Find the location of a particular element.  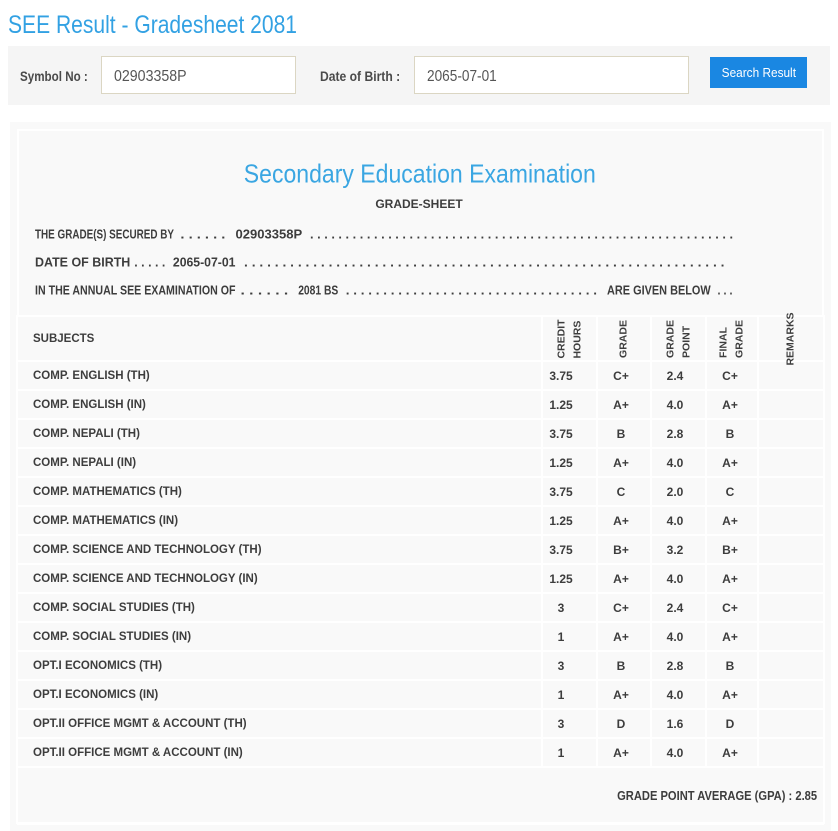

svg-text: 02903358P is located at coordinates (269, 235).